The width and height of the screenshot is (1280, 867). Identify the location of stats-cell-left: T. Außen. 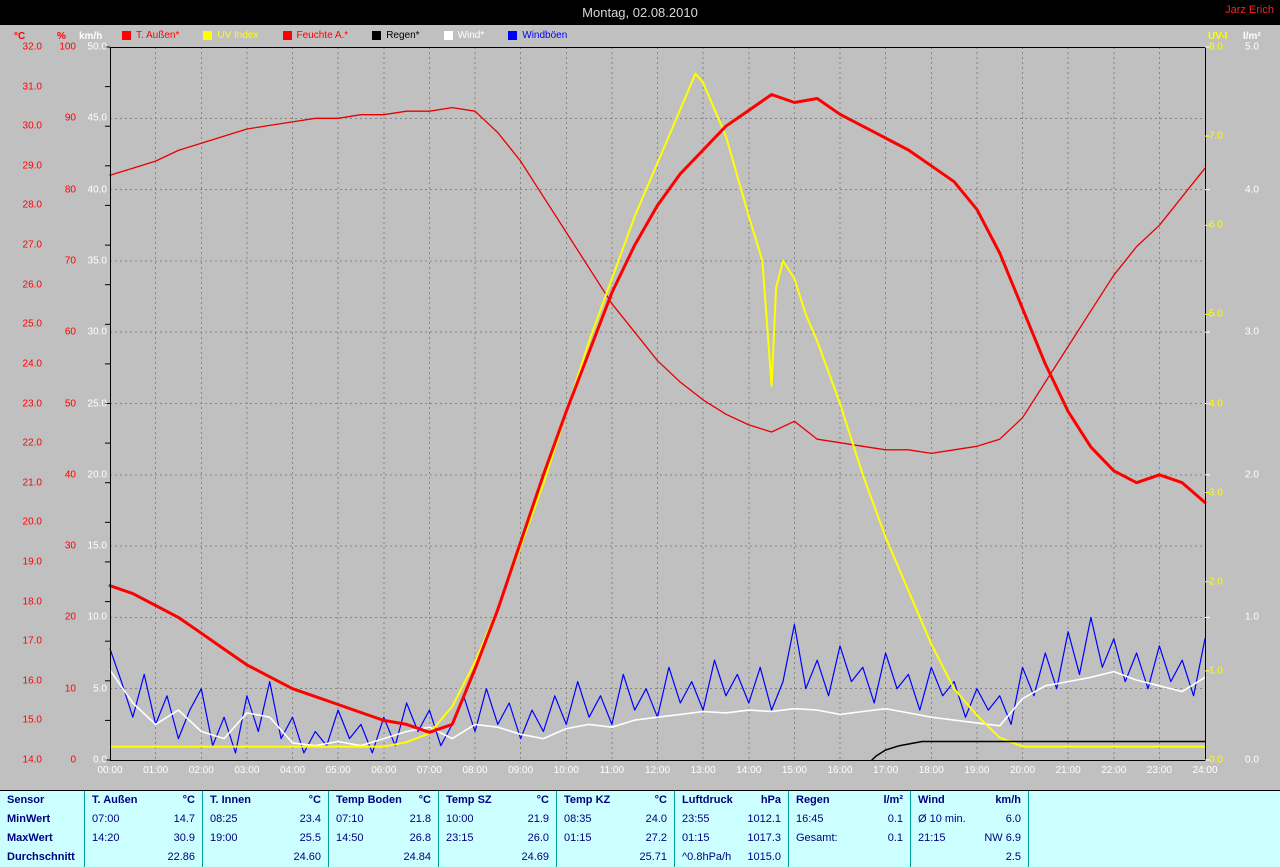
(115, 800).